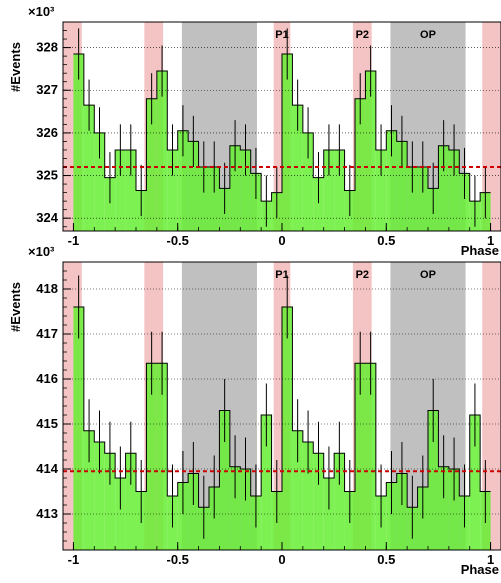  I want to click on y-tick-label: 414, so click(47, 468).